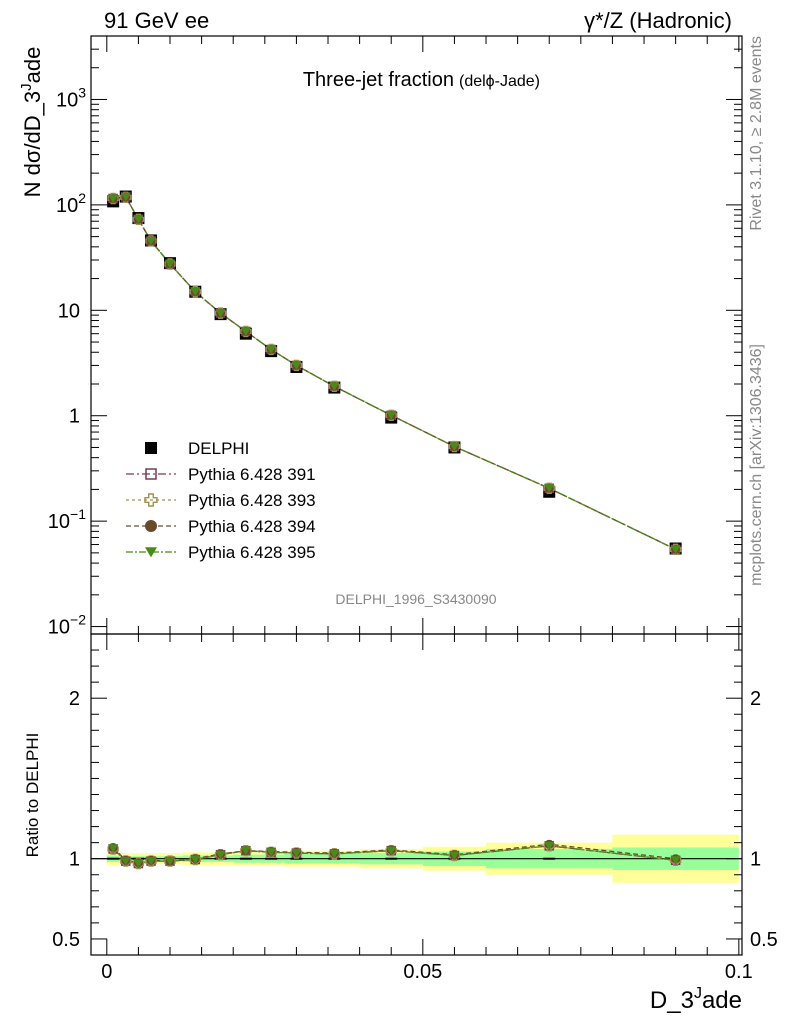  Describe the element at coordinates (67, 519) in the screenshot. I see `y-tick-label: 10⁻¹` at that location.